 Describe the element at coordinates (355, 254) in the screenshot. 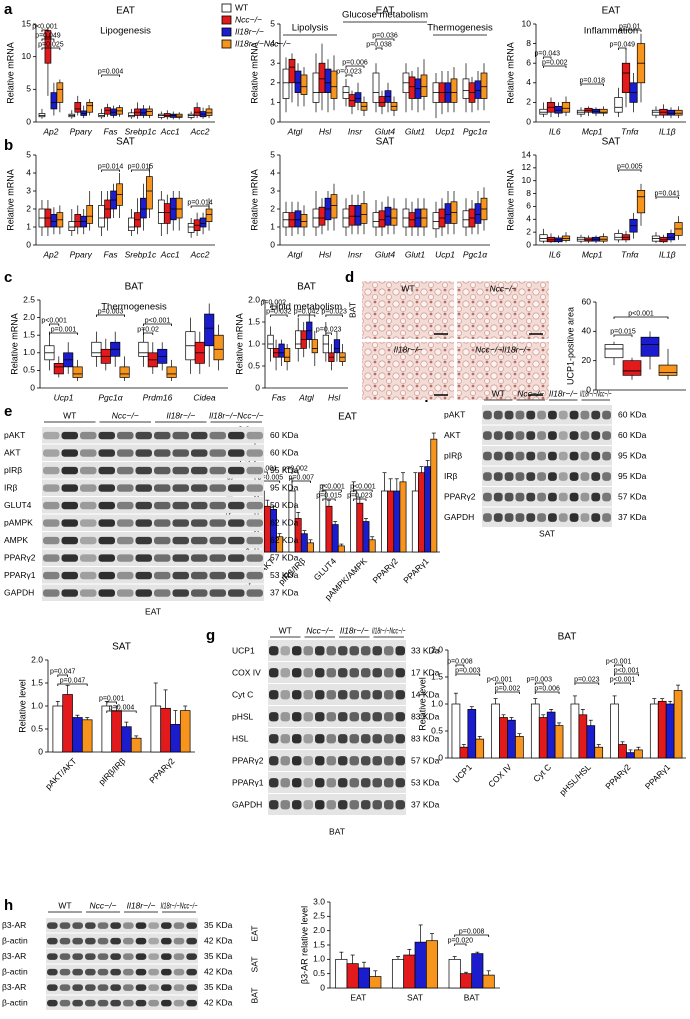

I see `x-tick-label: Insr` at that location.